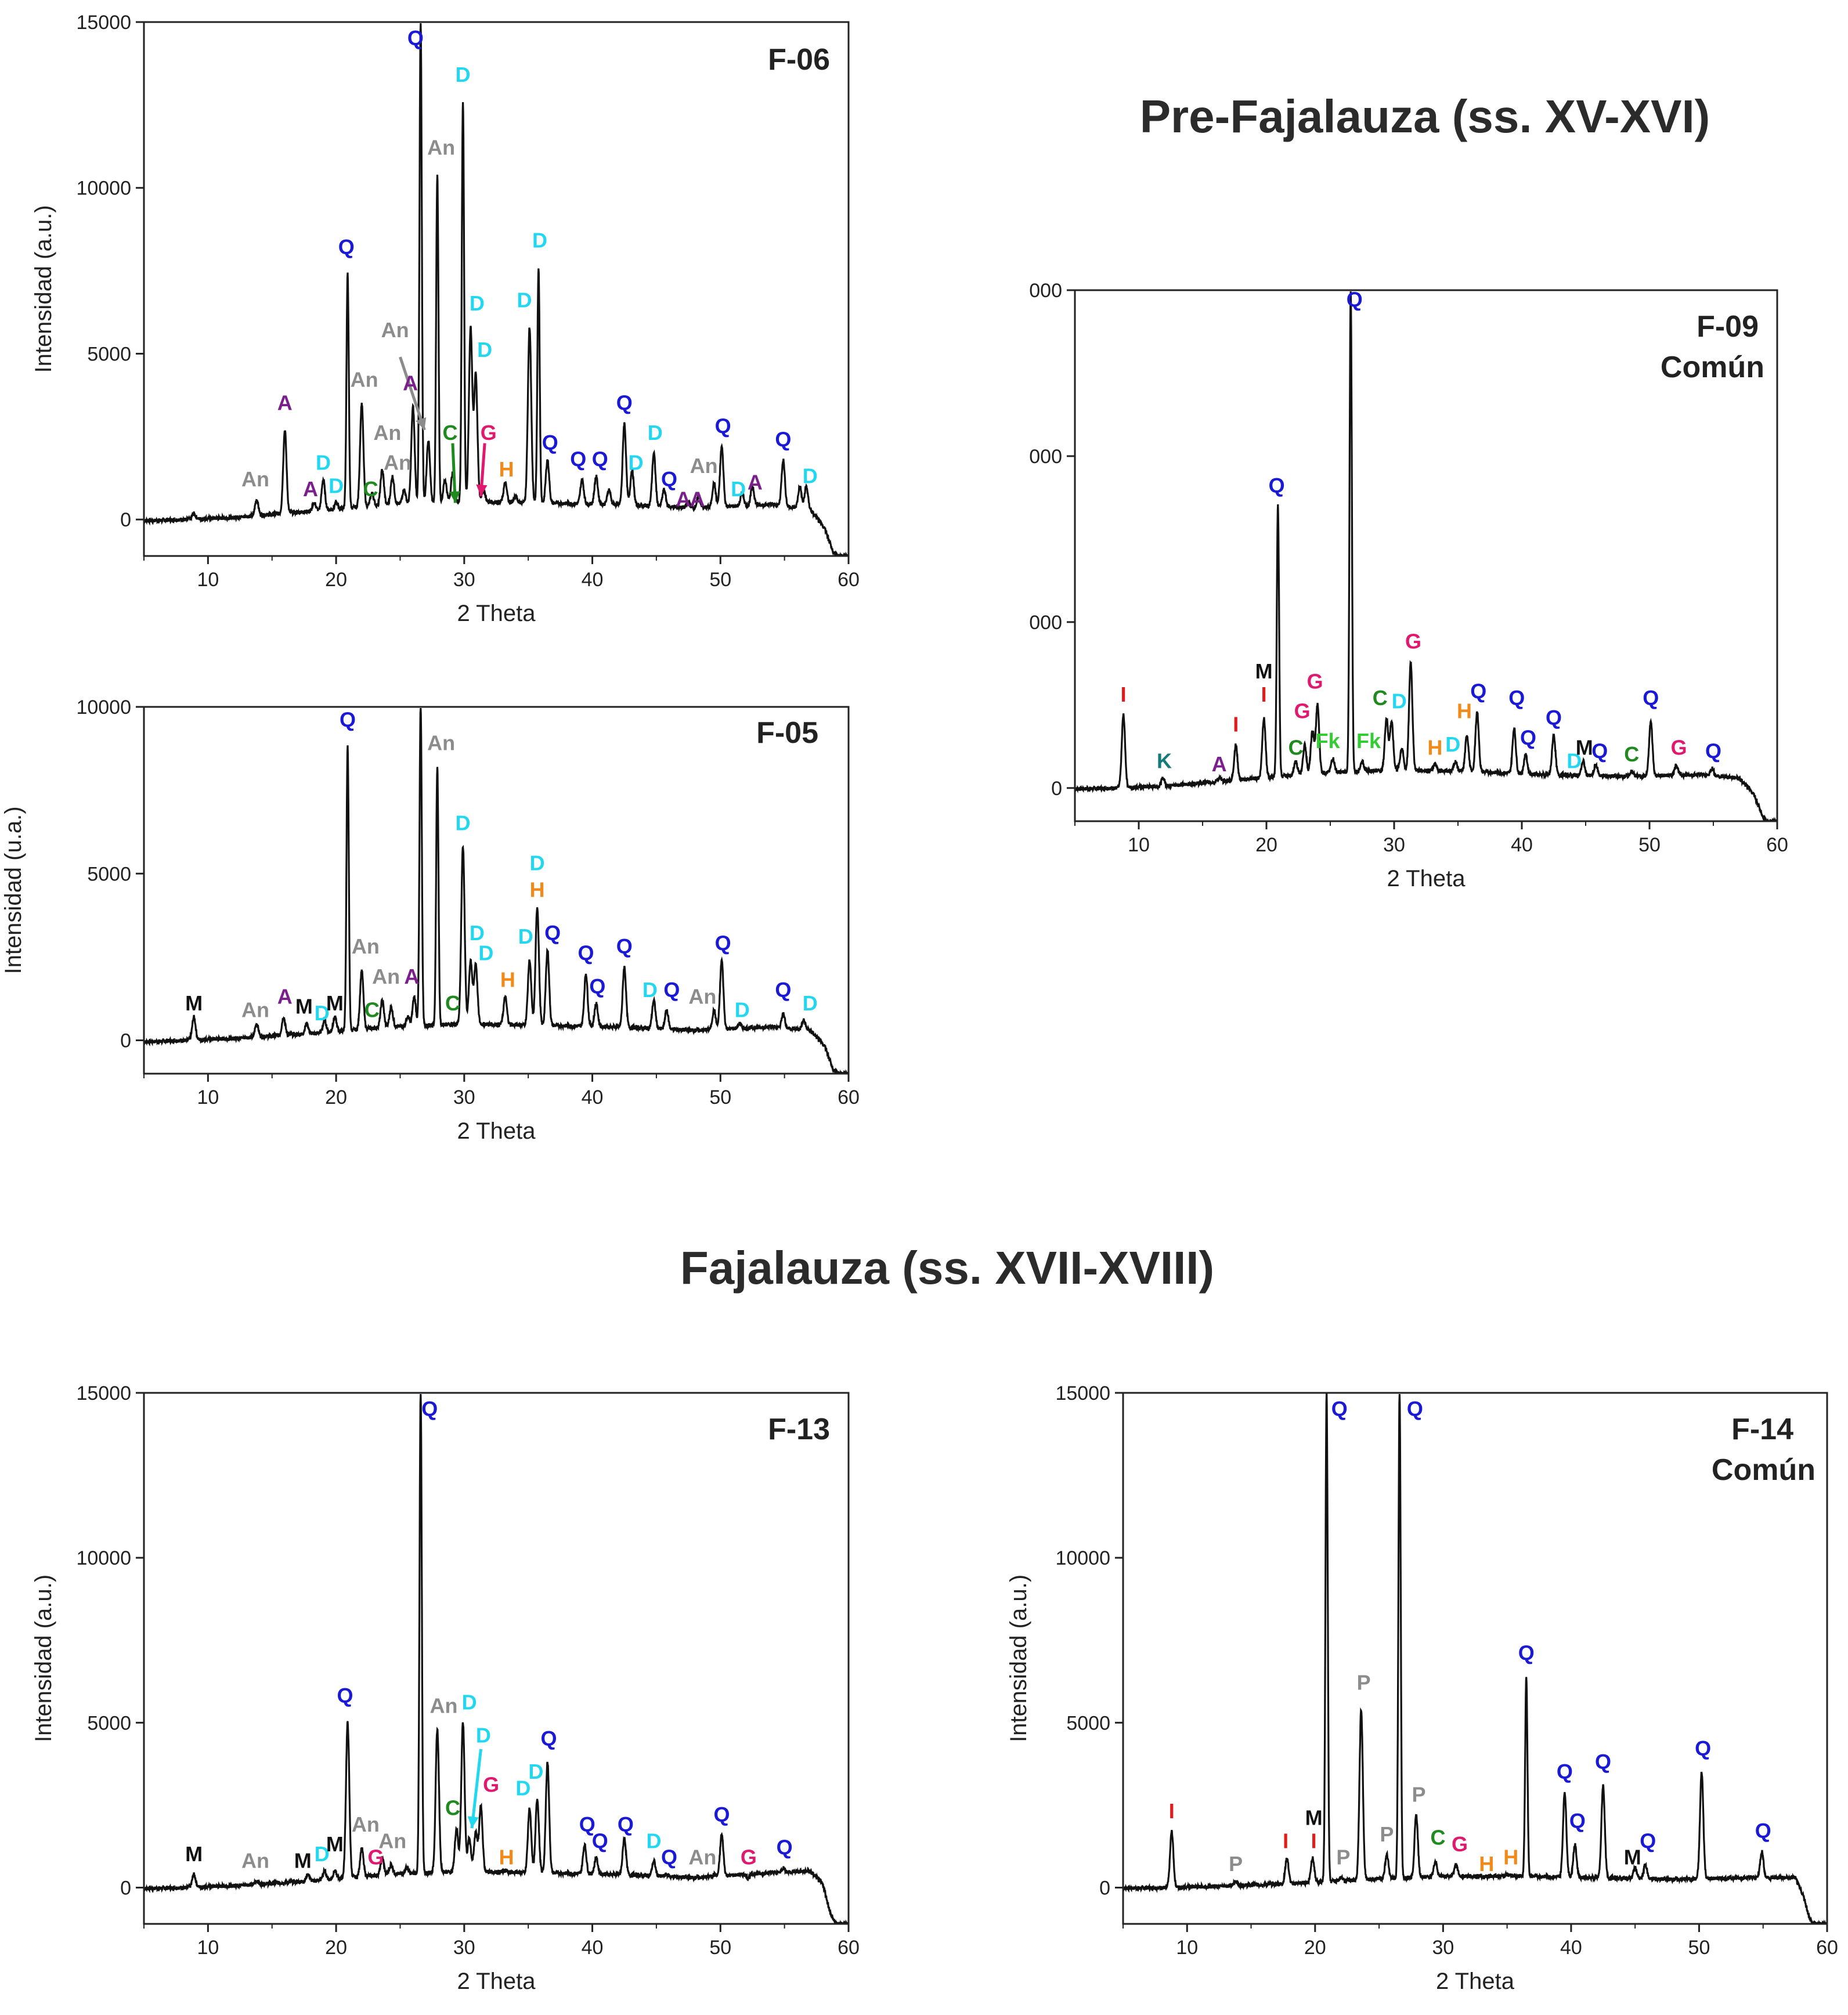 The height and width of the screenshot is (2015, 1848). What do you see at coordinates (1712, 368) in the screenshot?
I see `panel-subtitle: Común` at bounding box center [1712, 368].